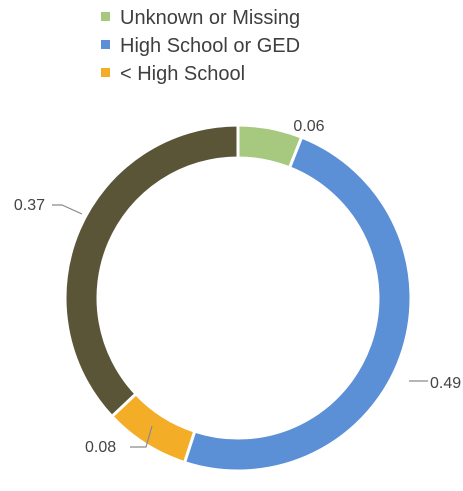 This screenshot has width=463, height=491. I want to click on legend-item-less-than-high-school: < High School, so click(173, 74).